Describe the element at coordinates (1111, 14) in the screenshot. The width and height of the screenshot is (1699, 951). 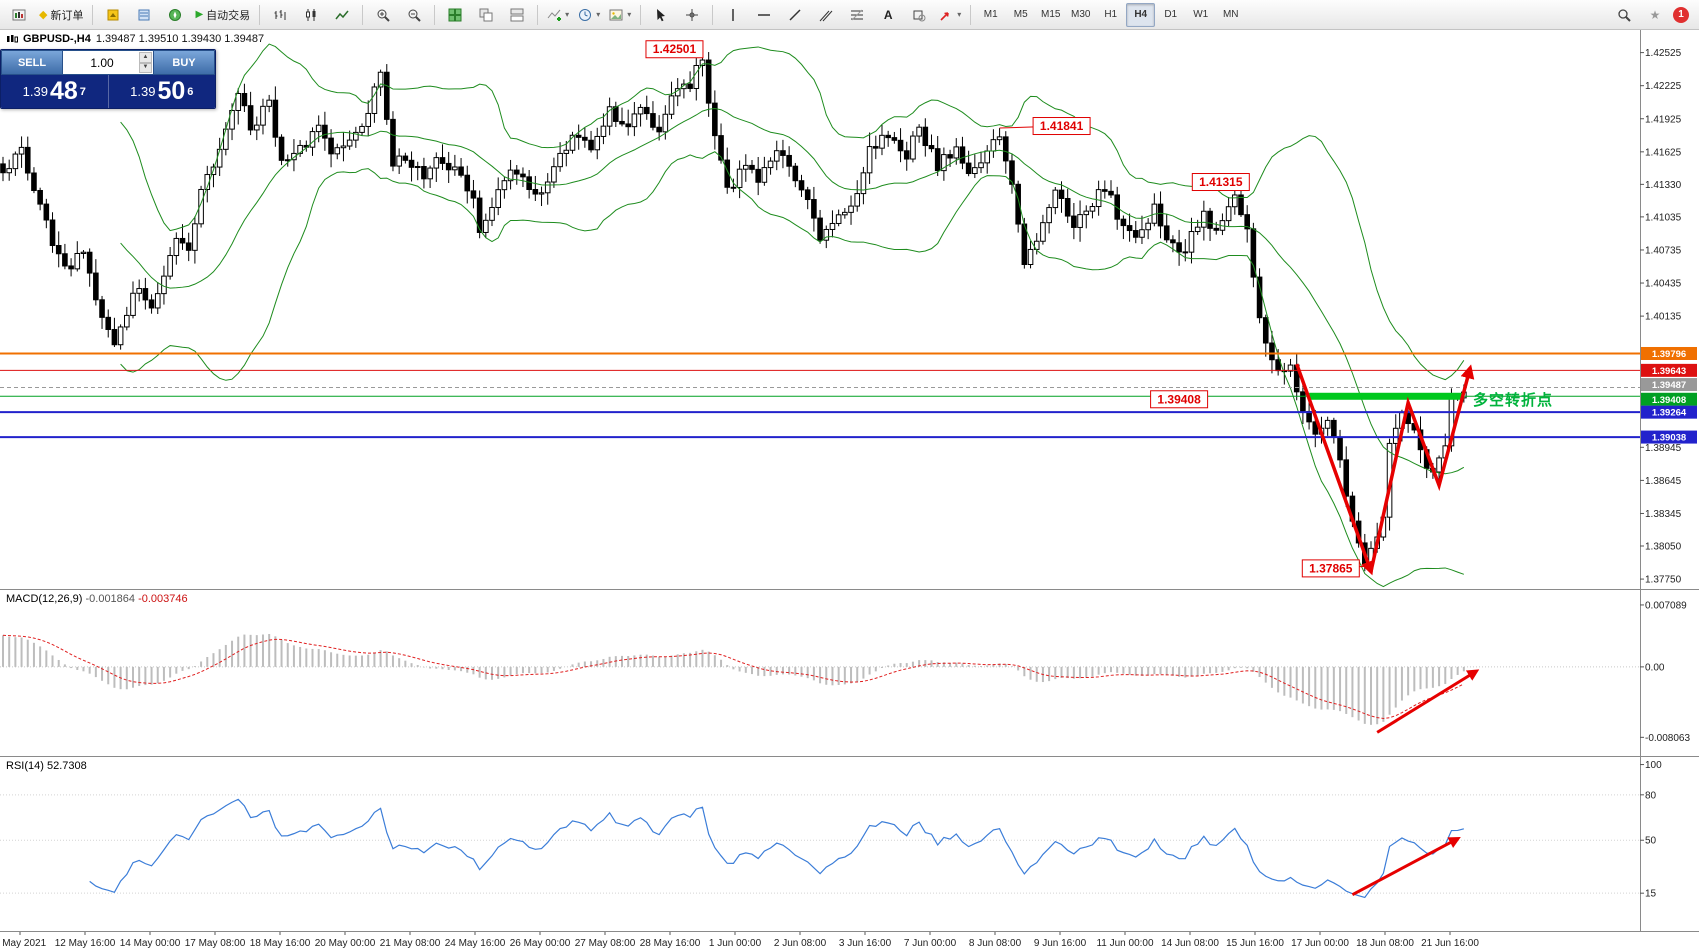
I see `timeframe-h1: H1` at that location.